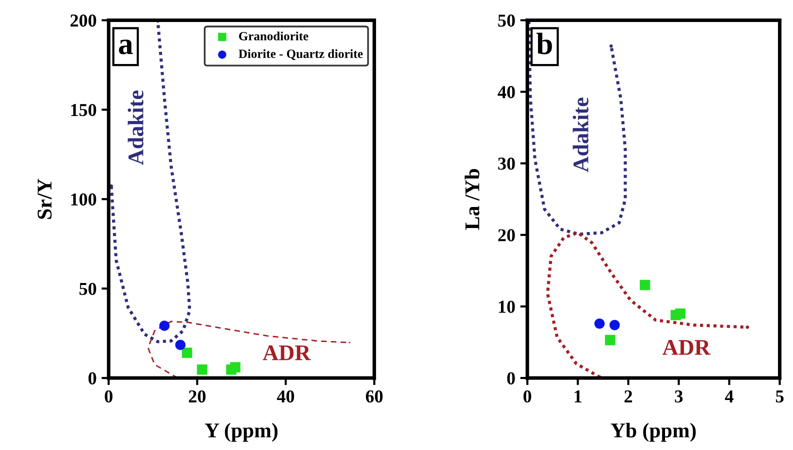  I want to click on y-tick-label: 100, so click(83, 199).